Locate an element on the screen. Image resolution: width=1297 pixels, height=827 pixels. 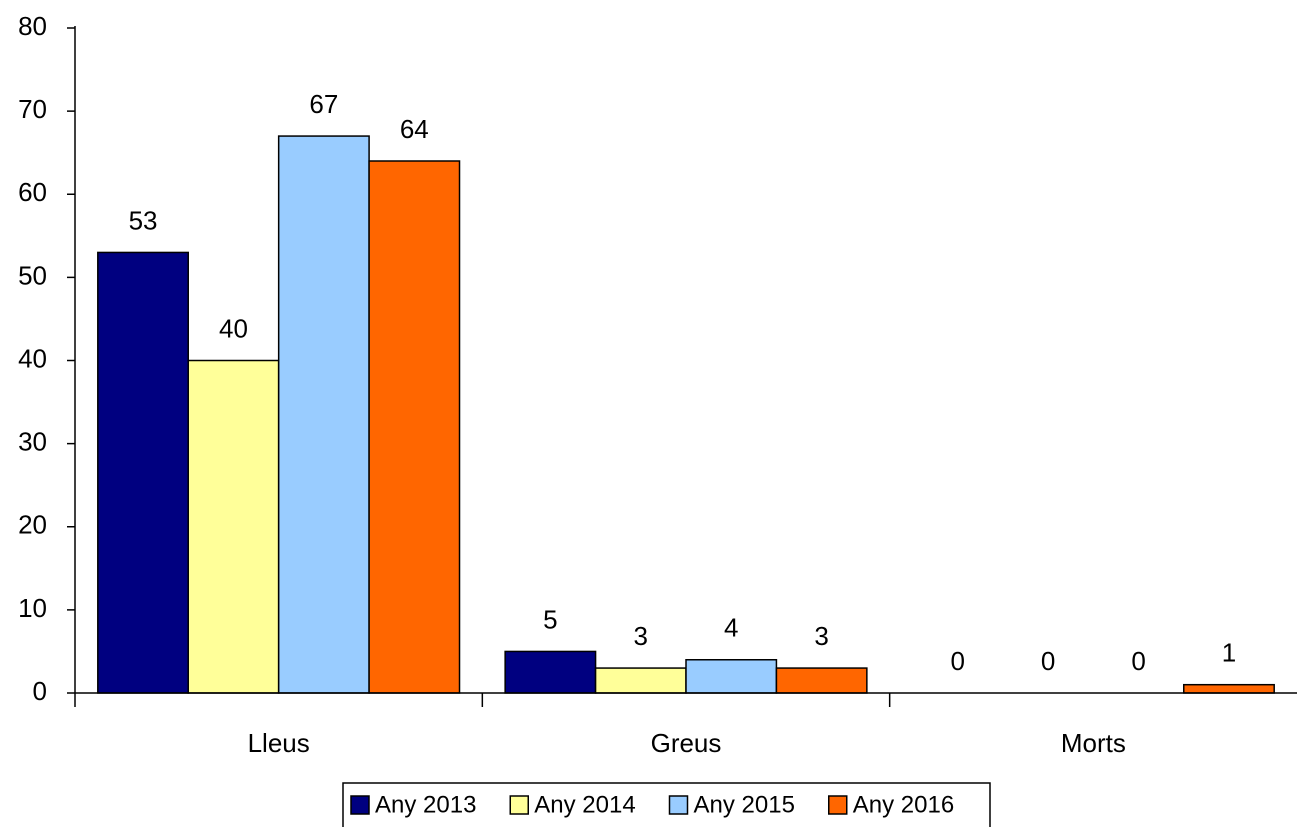
value-label: 40 is located at coordinates (233, 328).